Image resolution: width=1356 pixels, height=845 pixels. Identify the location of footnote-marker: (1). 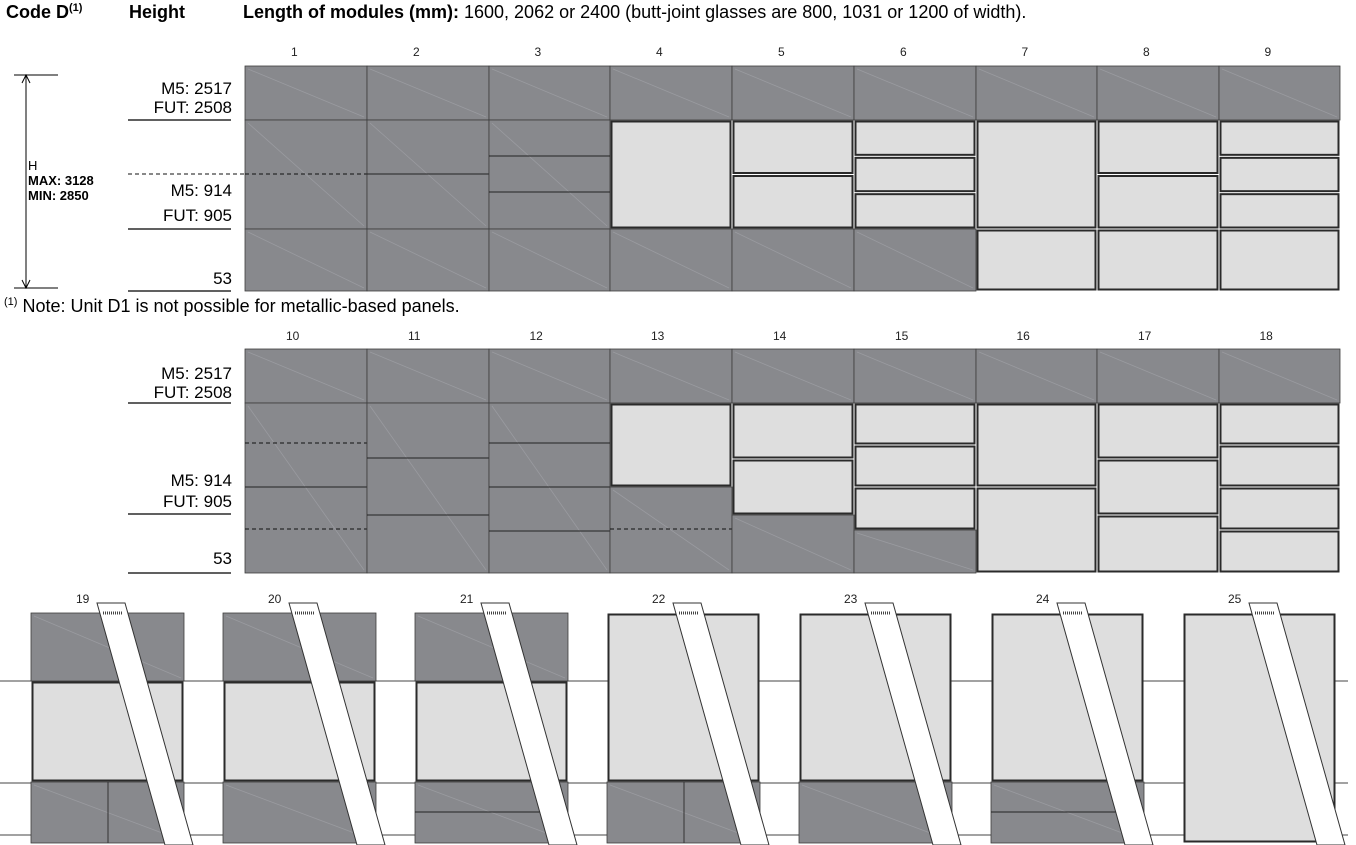
(11, 302).